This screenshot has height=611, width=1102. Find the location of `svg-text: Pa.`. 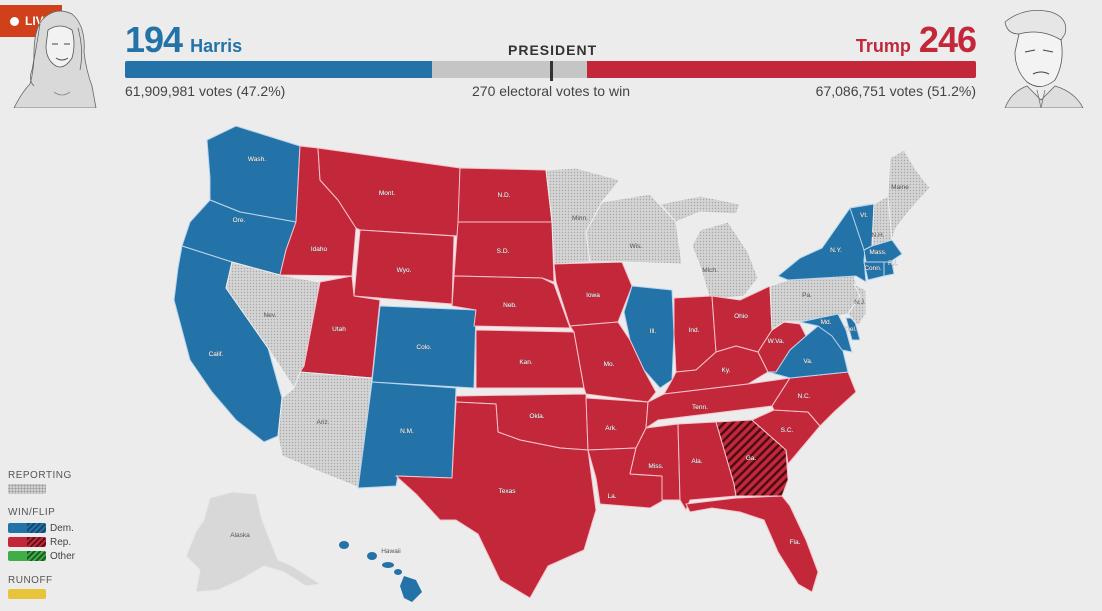

svg-text: Pa. is located at coordinates (807, 295).